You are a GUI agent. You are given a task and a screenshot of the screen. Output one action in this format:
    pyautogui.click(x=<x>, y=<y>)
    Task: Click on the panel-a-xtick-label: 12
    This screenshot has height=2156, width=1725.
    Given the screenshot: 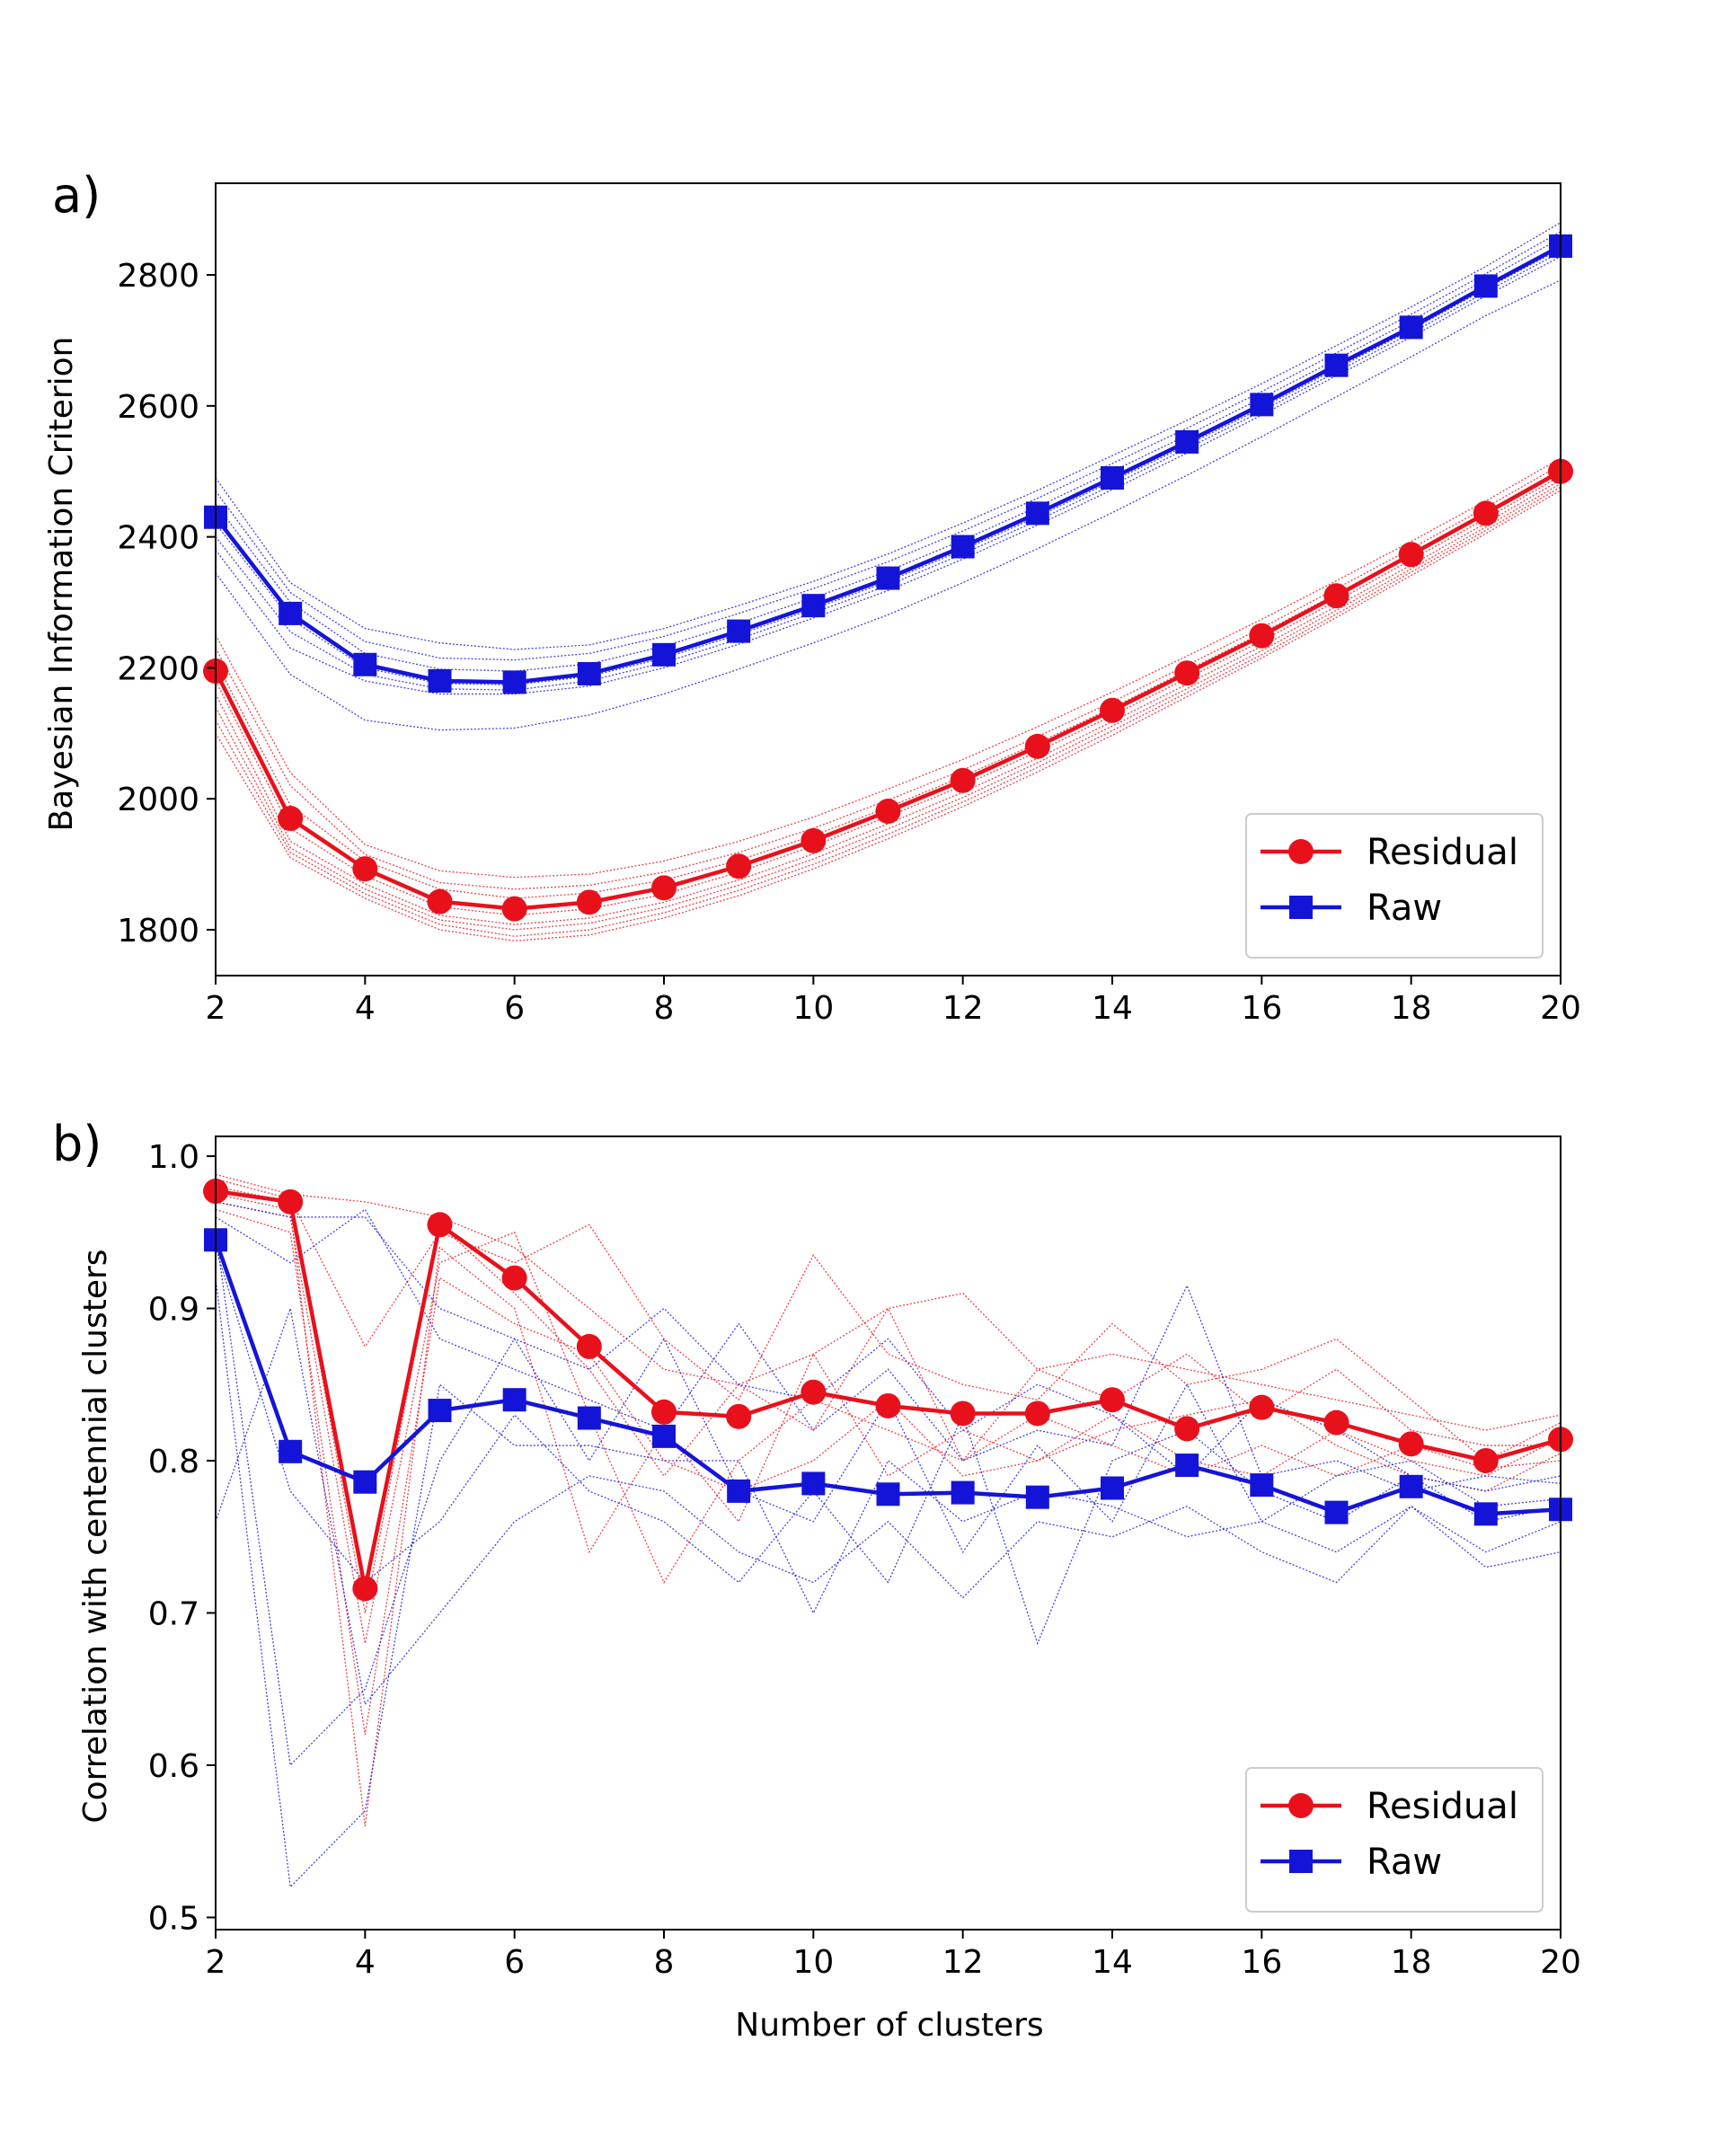 What is the action you would take?
    pyautogui.click(x=963, y=1008)
    